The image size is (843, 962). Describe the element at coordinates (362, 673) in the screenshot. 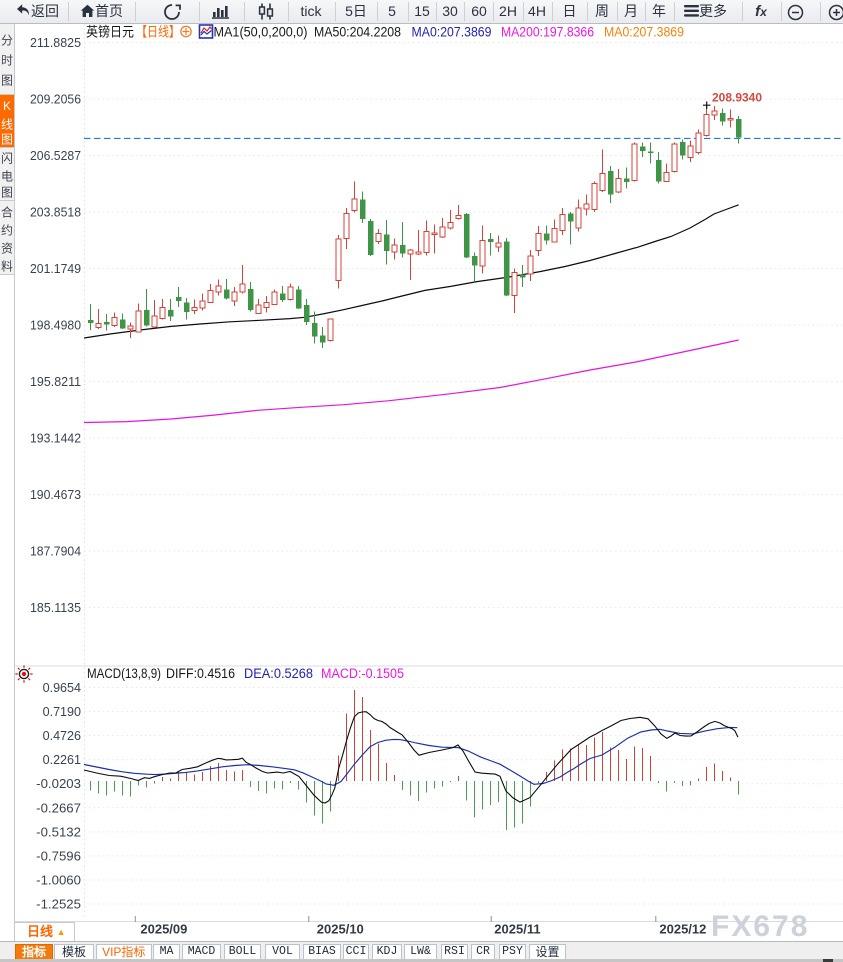

I see `svg-text: MACD:-0.1505` at that location.